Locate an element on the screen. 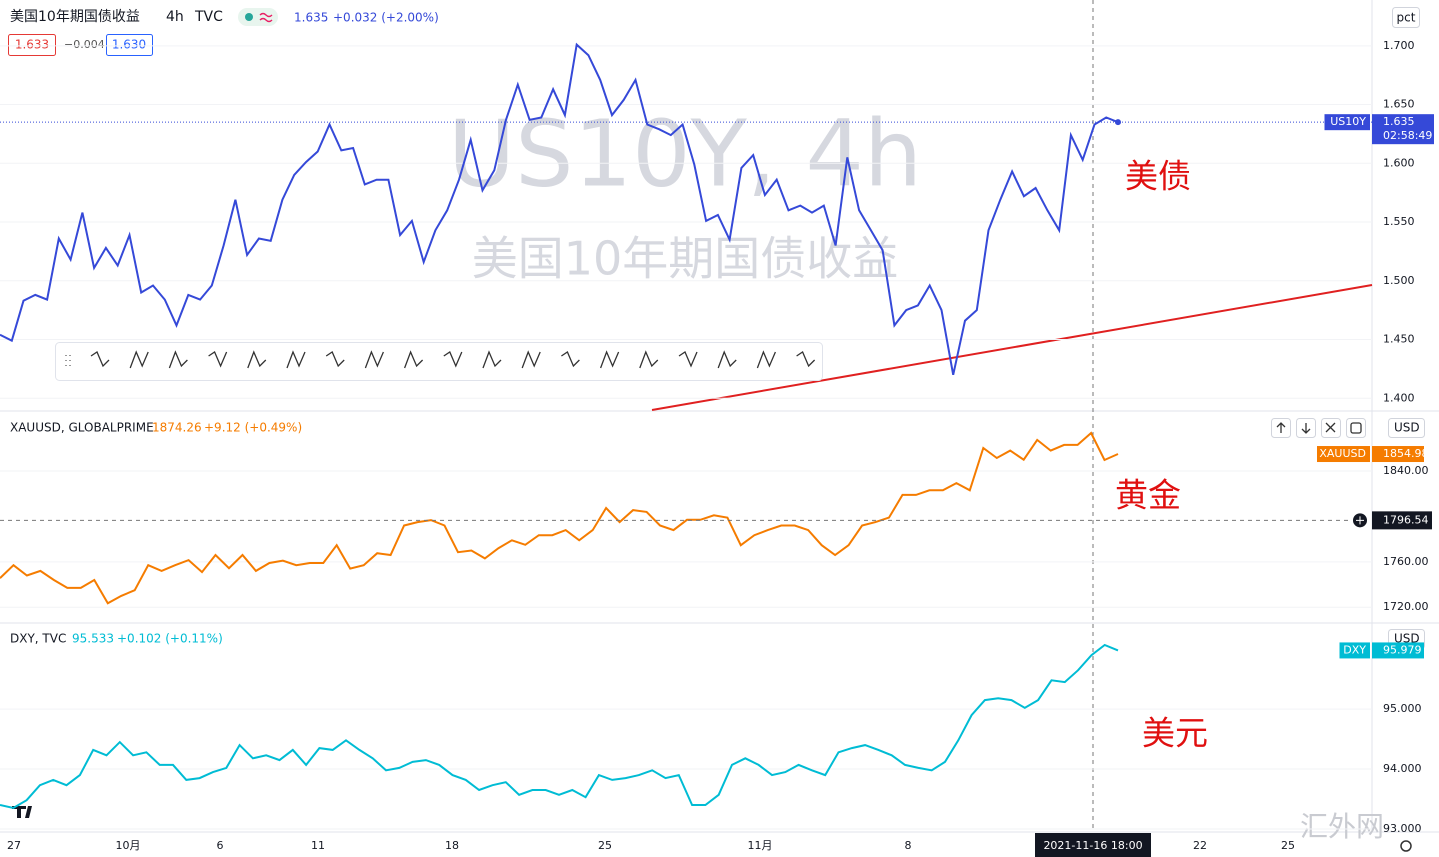  toolbar-bg is located at coordinates (439, 361).